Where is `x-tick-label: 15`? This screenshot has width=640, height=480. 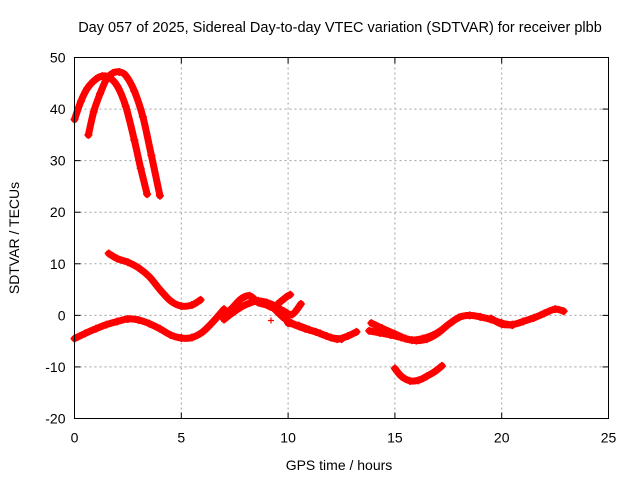 x-tick-label: 15 is located at coordinates (395, 438).